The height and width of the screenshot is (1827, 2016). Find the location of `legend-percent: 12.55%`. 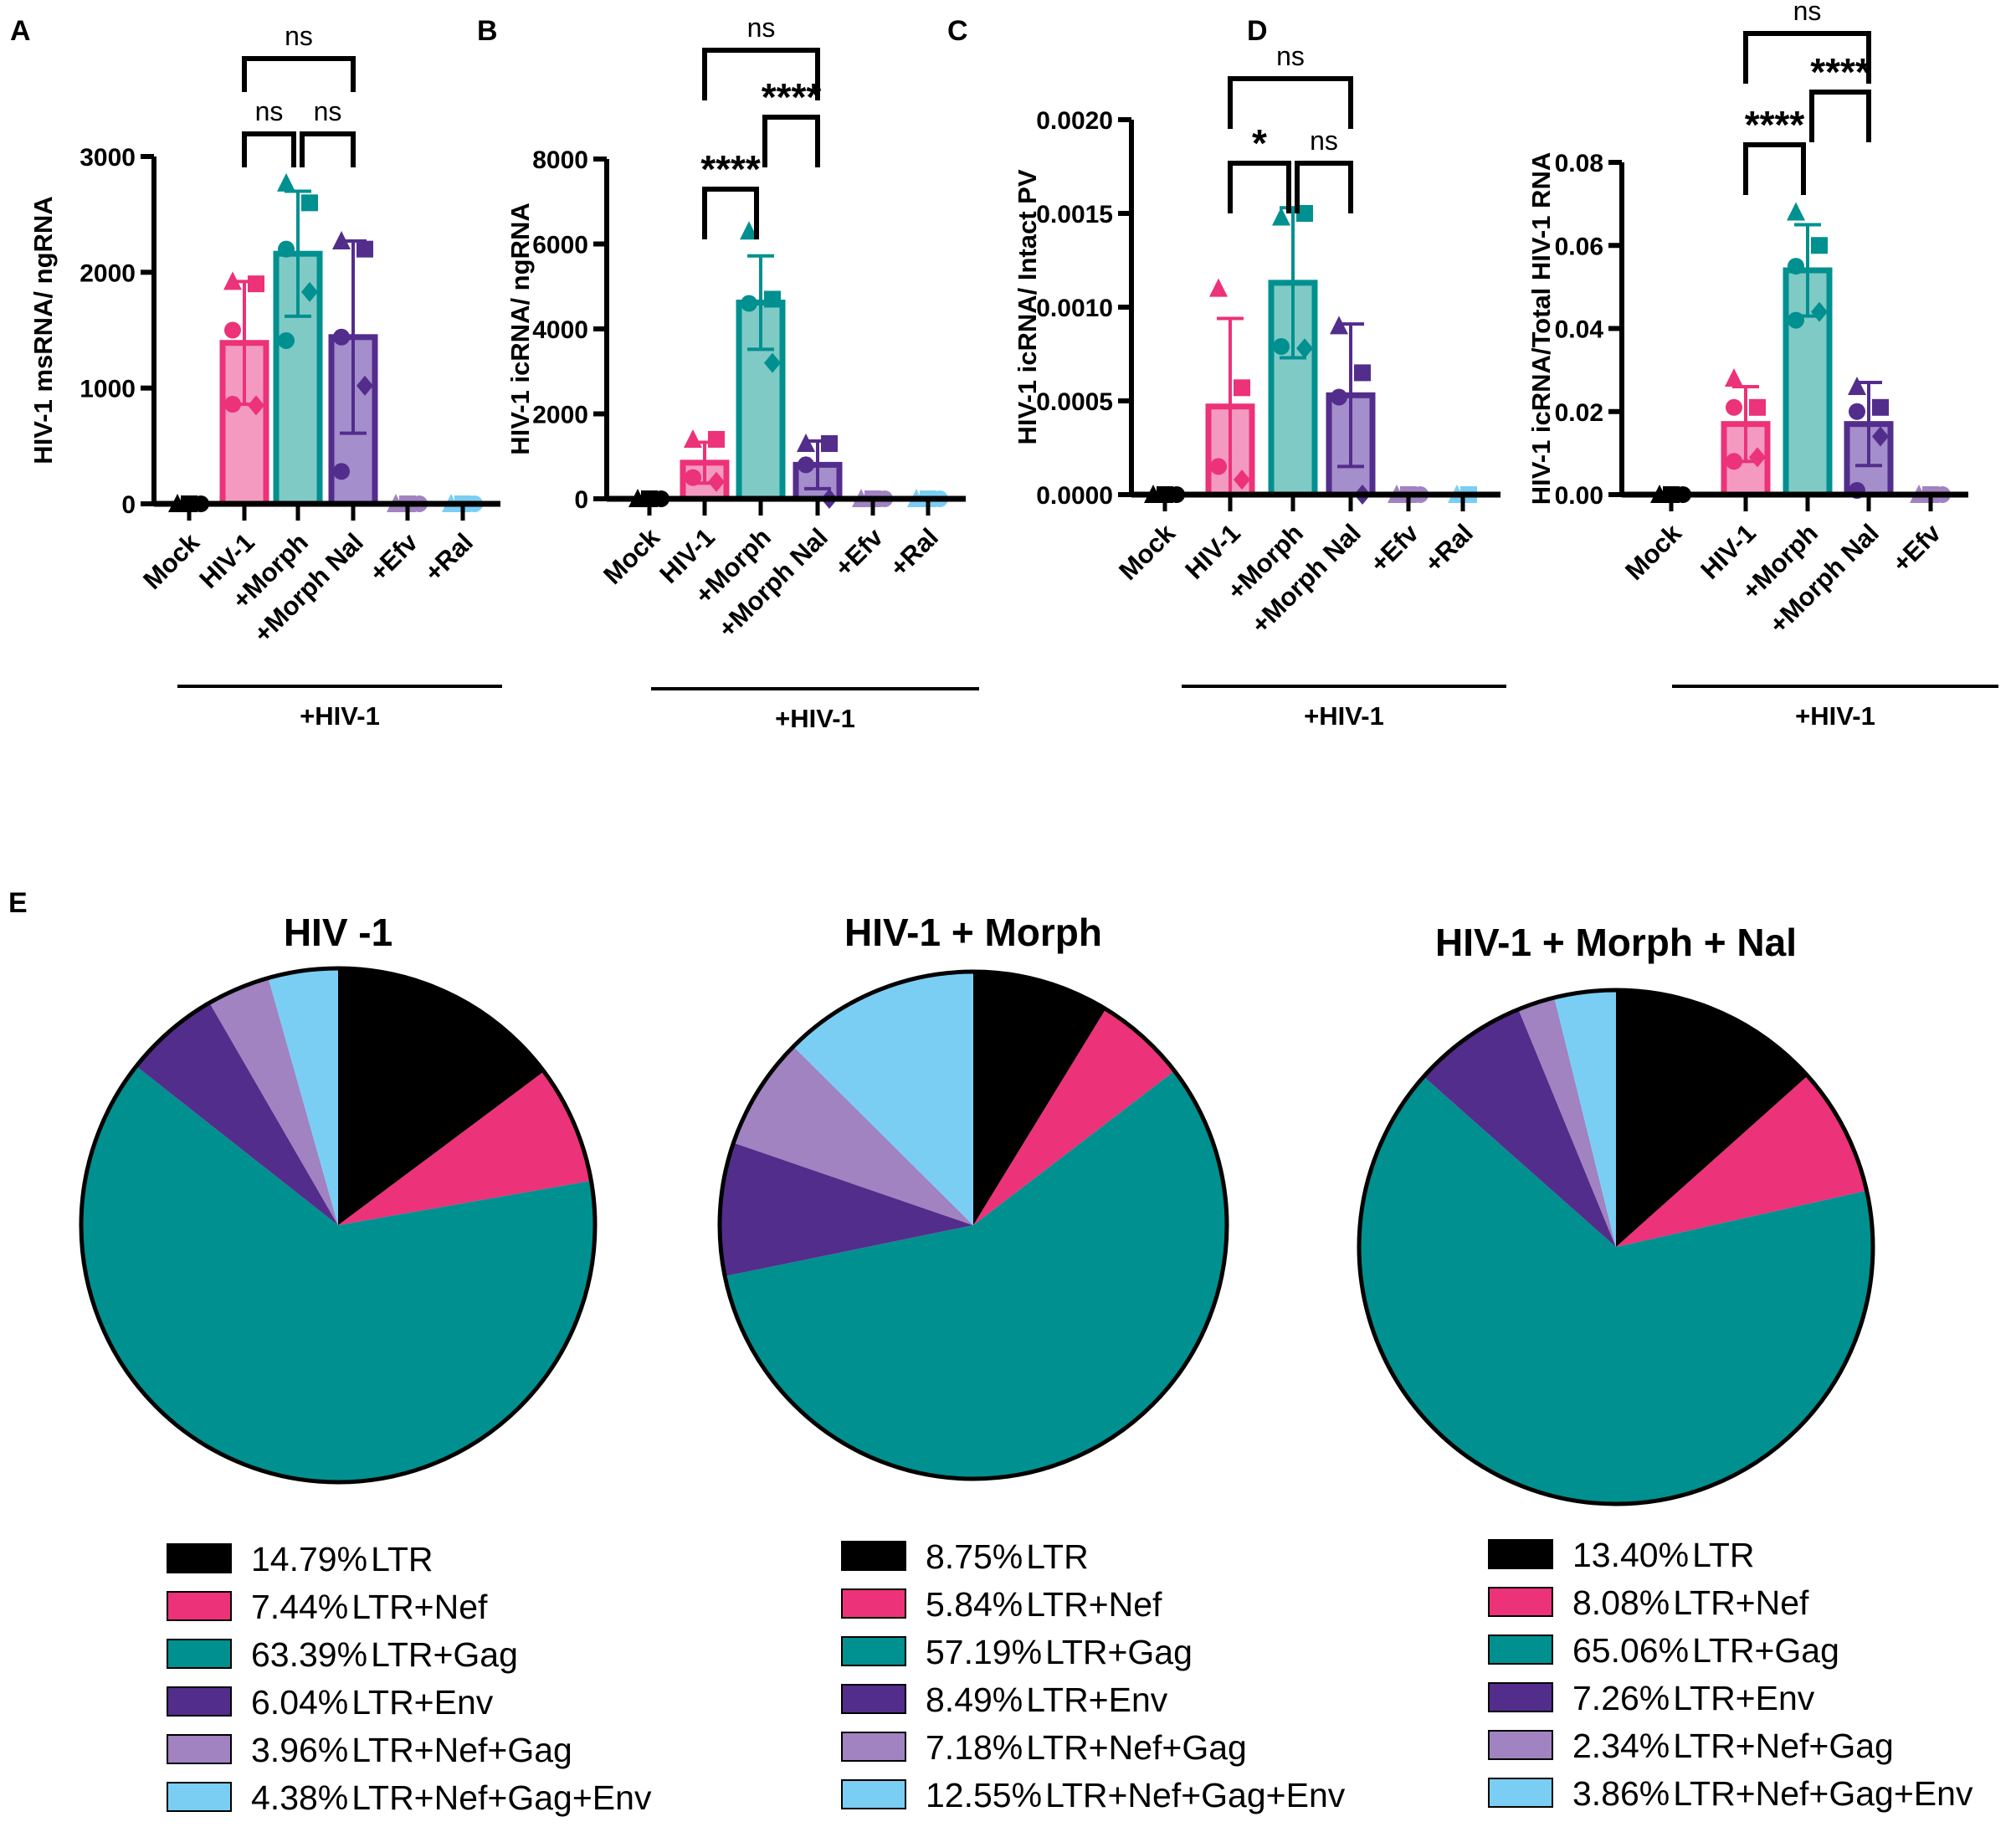

legend-percent: 12.55% is located at coordinates (984, 1795).